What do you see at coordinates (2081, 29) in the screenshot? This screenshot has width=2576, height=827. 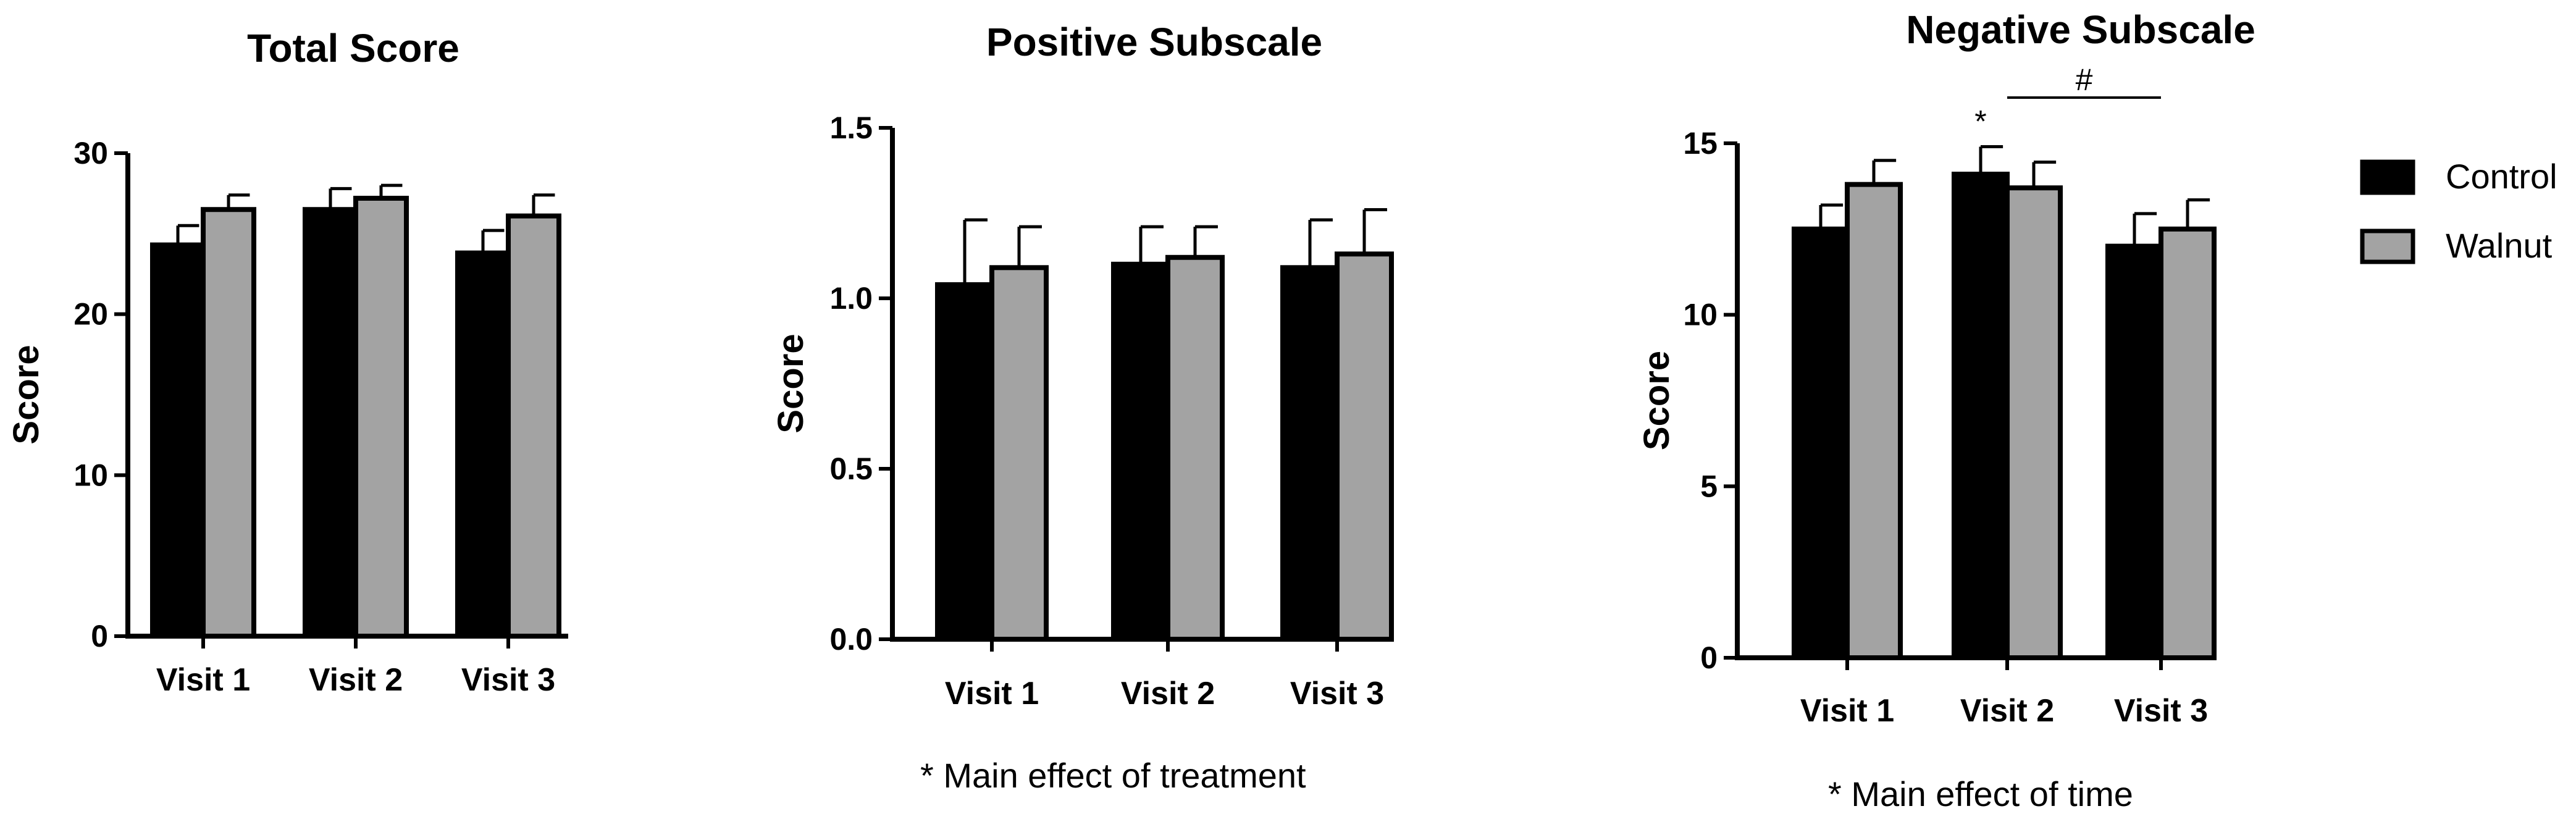 I see `chart-title: Negative Subscale` at bounding box center [2081, 29].